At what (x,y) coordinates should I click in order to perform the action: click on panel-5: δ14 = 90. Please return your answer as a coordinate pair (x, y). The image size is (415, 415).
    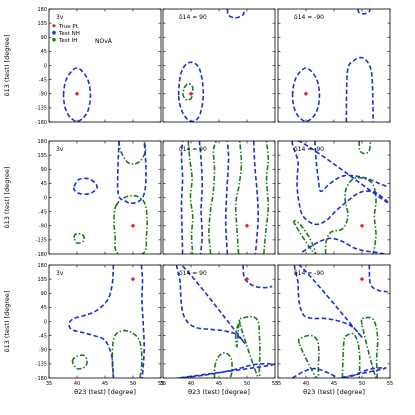
    Looking at the image, I should click on (219, 197).